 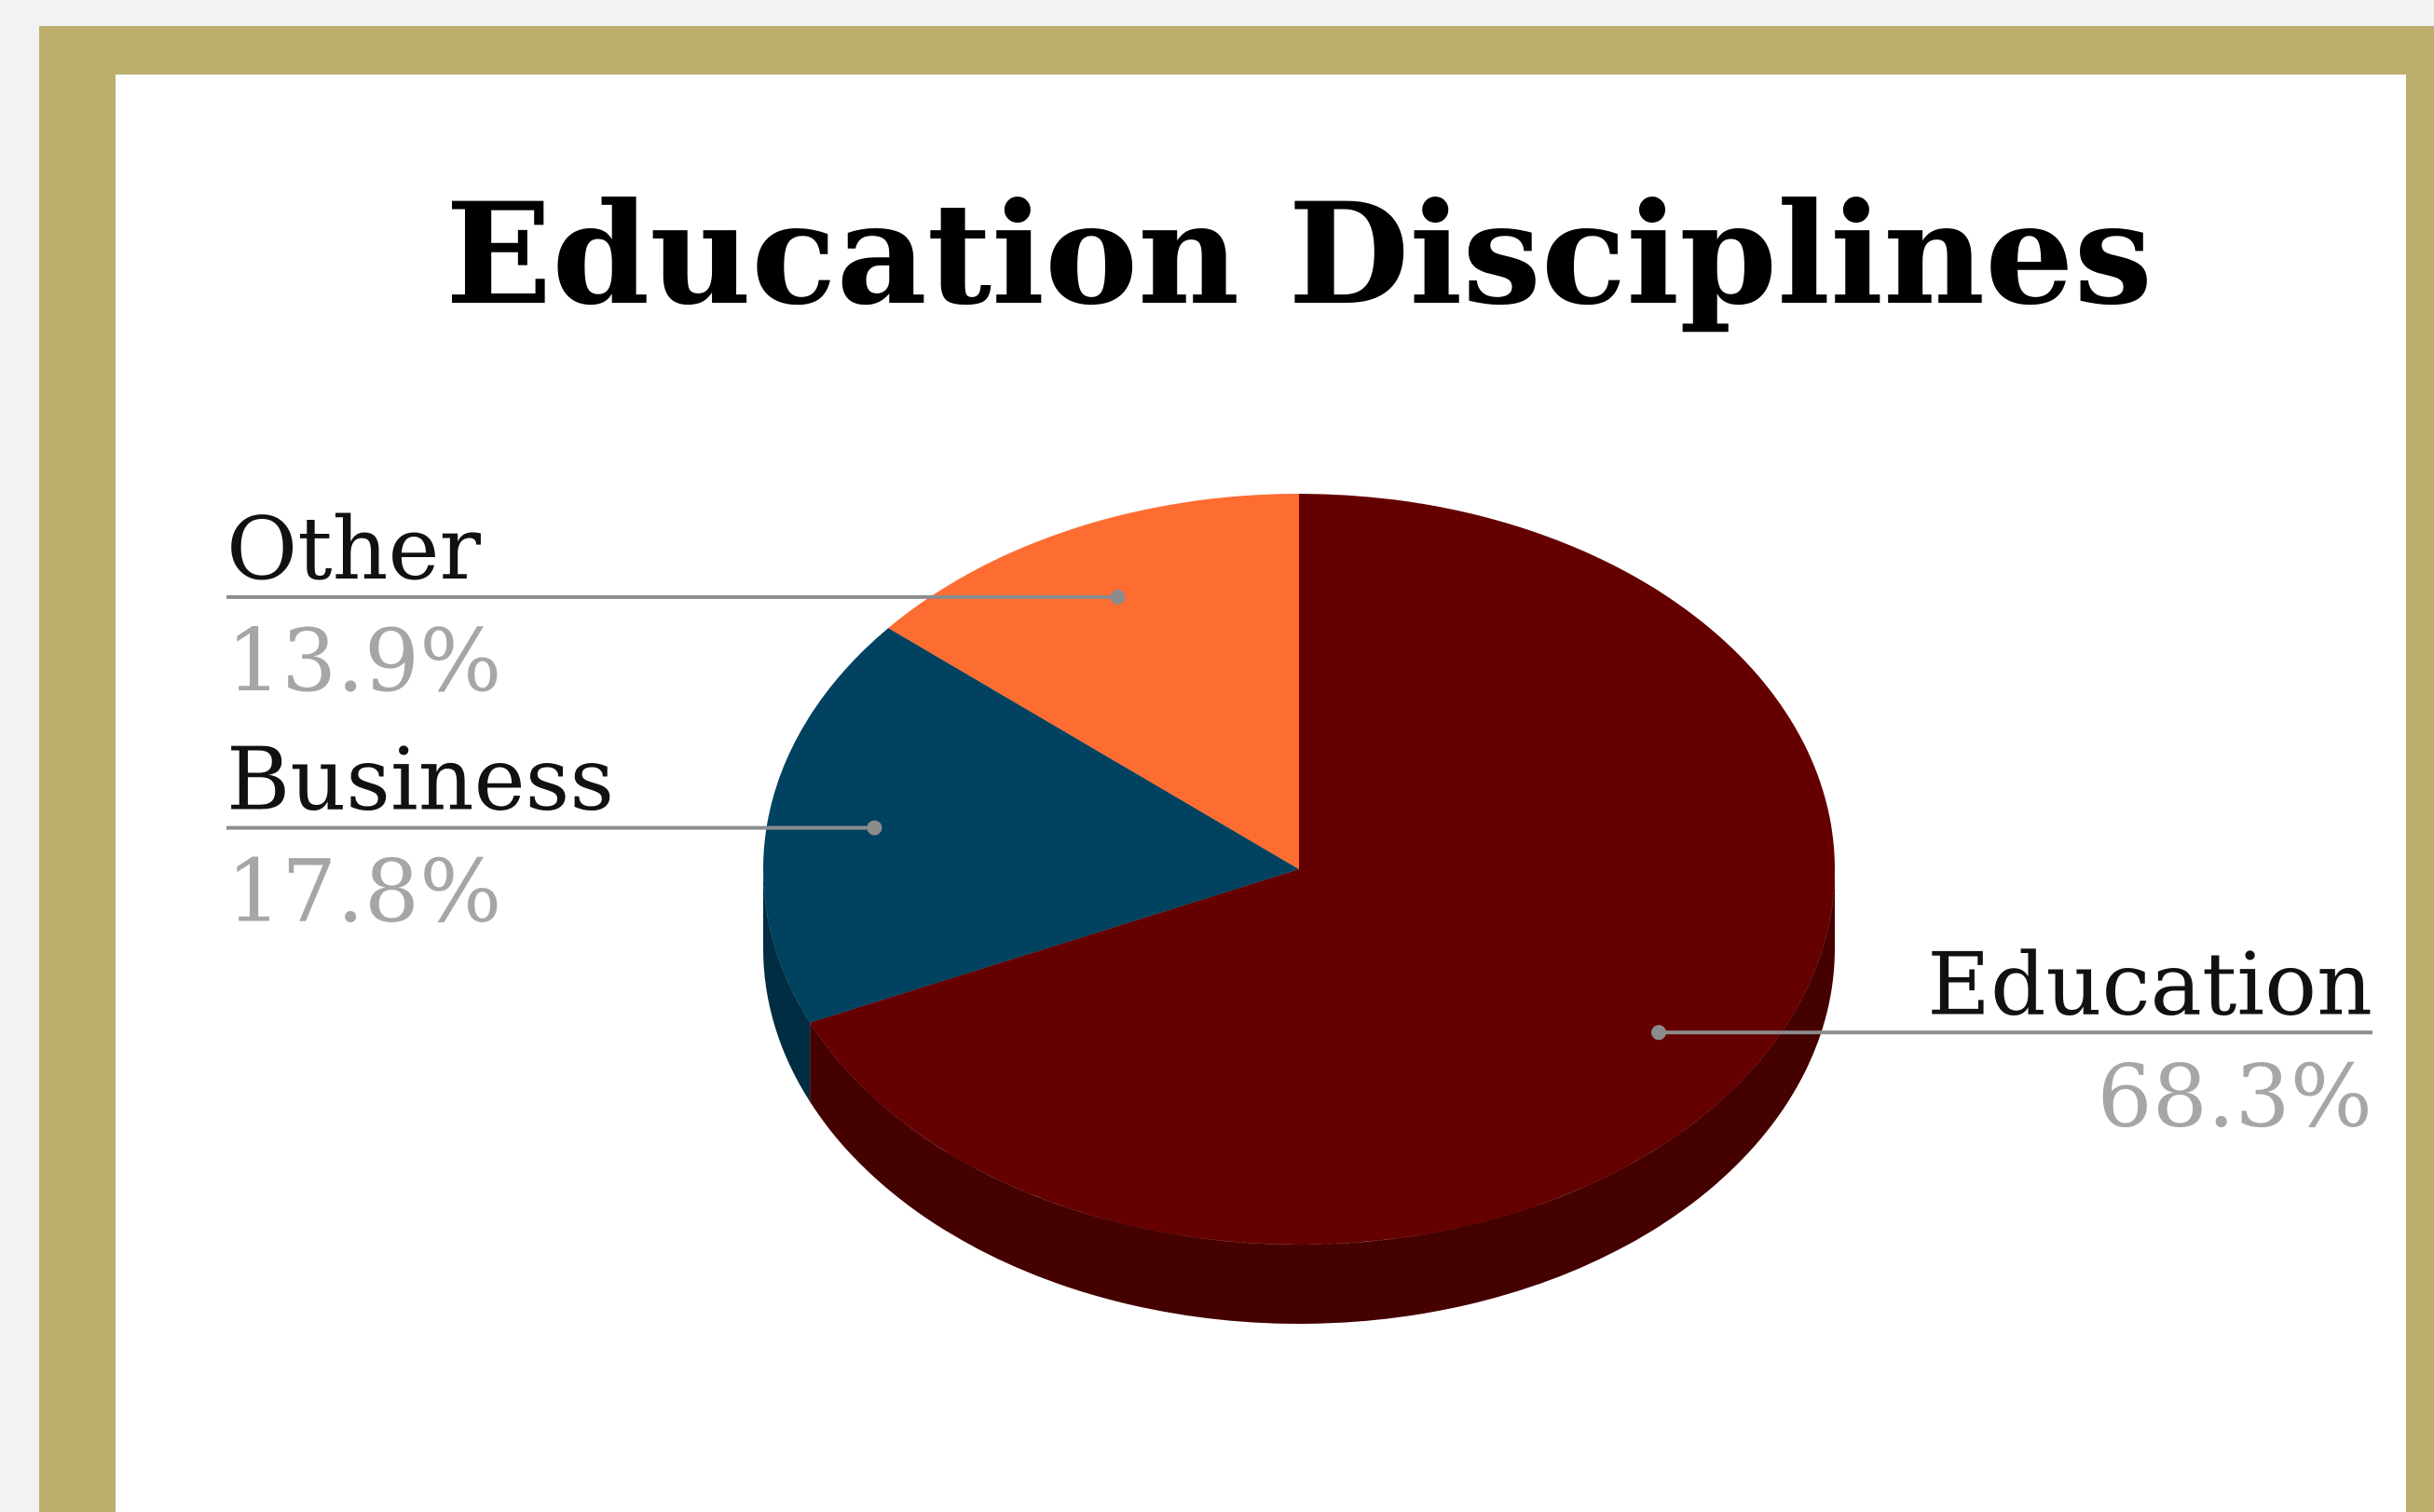 What do you see at coordinates (420, 779) in the screenshot?
I see `slice-label-business: Business` at bounding box center [420, 779].